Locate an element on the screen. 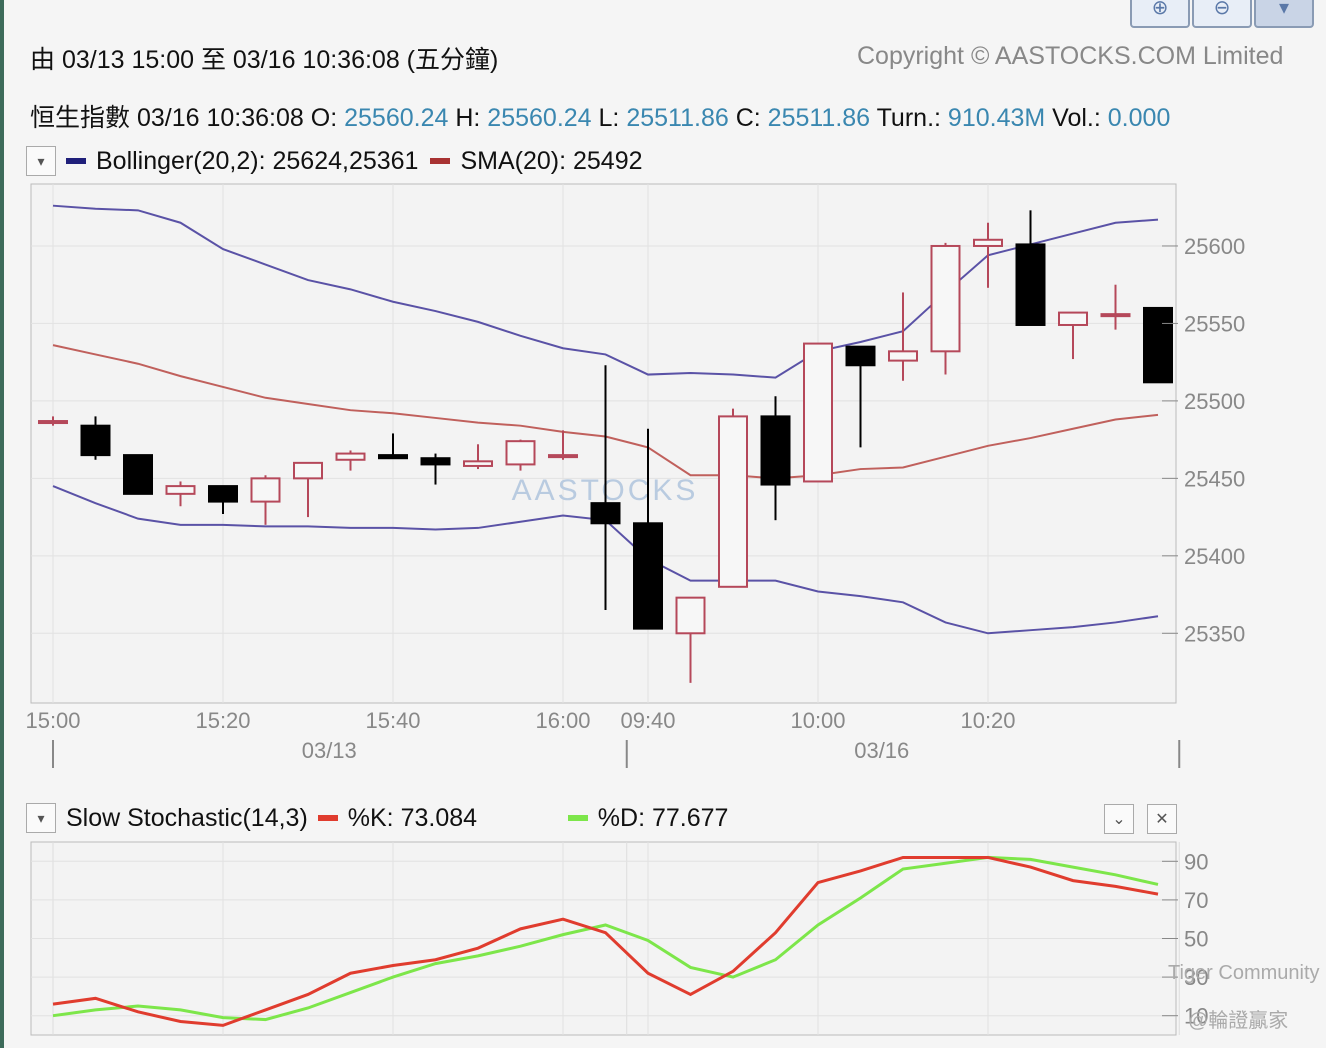 The height and width of the screenshot is (1048, 1326). date-label: 03/16 is located at coordinates (881, 750).